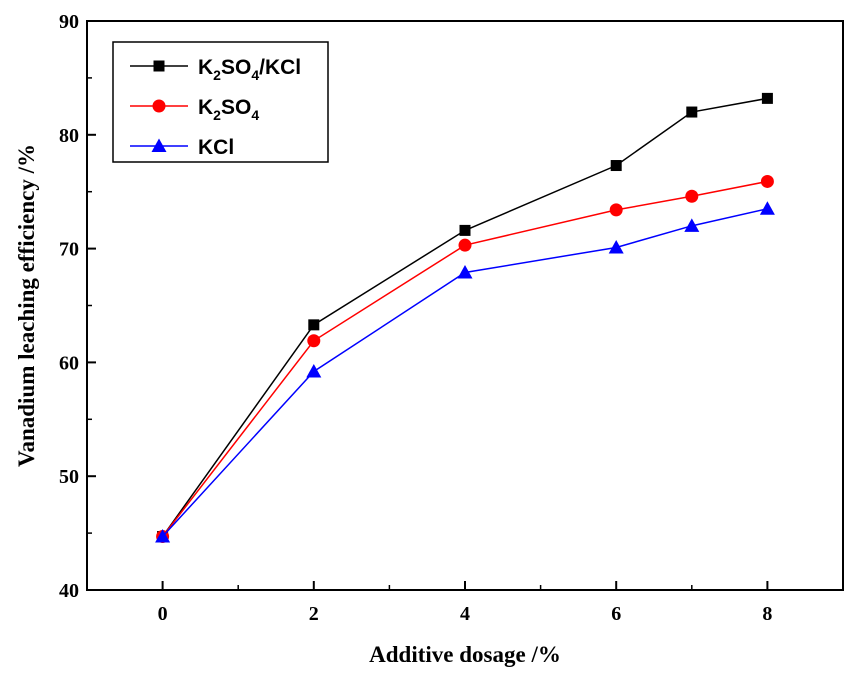  I want to click on legend-label: K2SO4, so click(228, 109).